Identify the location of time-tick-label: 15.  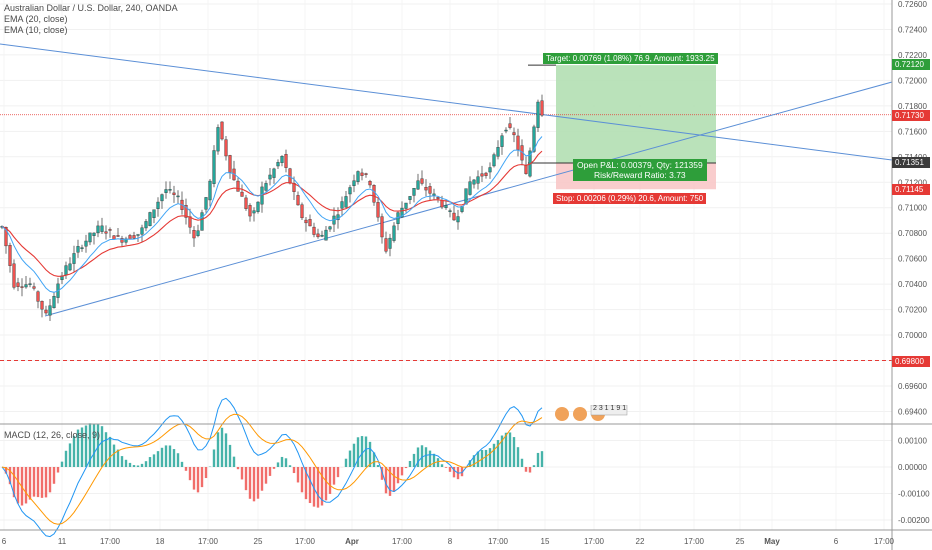
(545, 541).